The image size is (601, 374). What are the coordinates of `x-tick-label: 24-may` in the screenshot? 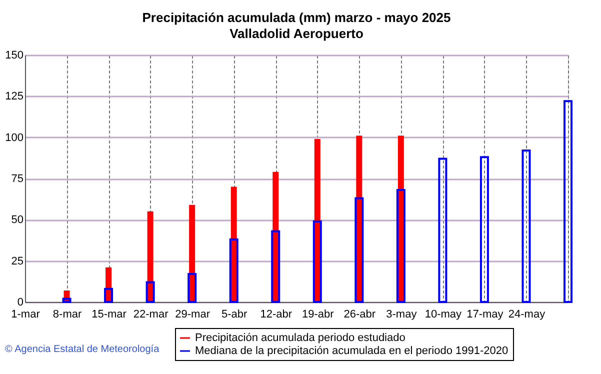 It's located at (527, 314).